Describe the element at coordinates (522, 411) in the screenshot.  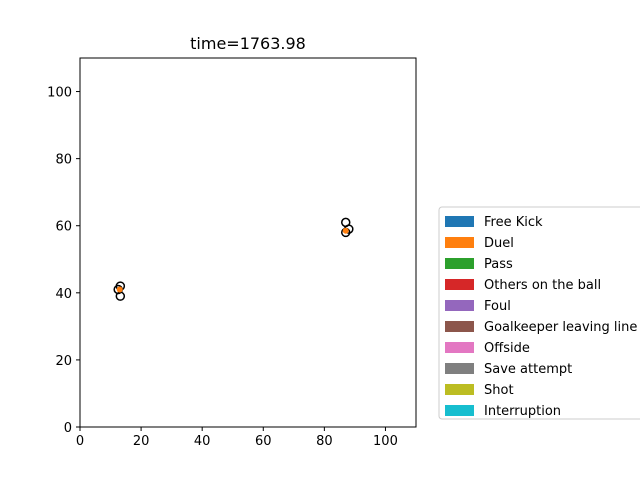
I see `legend-label: Interruption` at that location.